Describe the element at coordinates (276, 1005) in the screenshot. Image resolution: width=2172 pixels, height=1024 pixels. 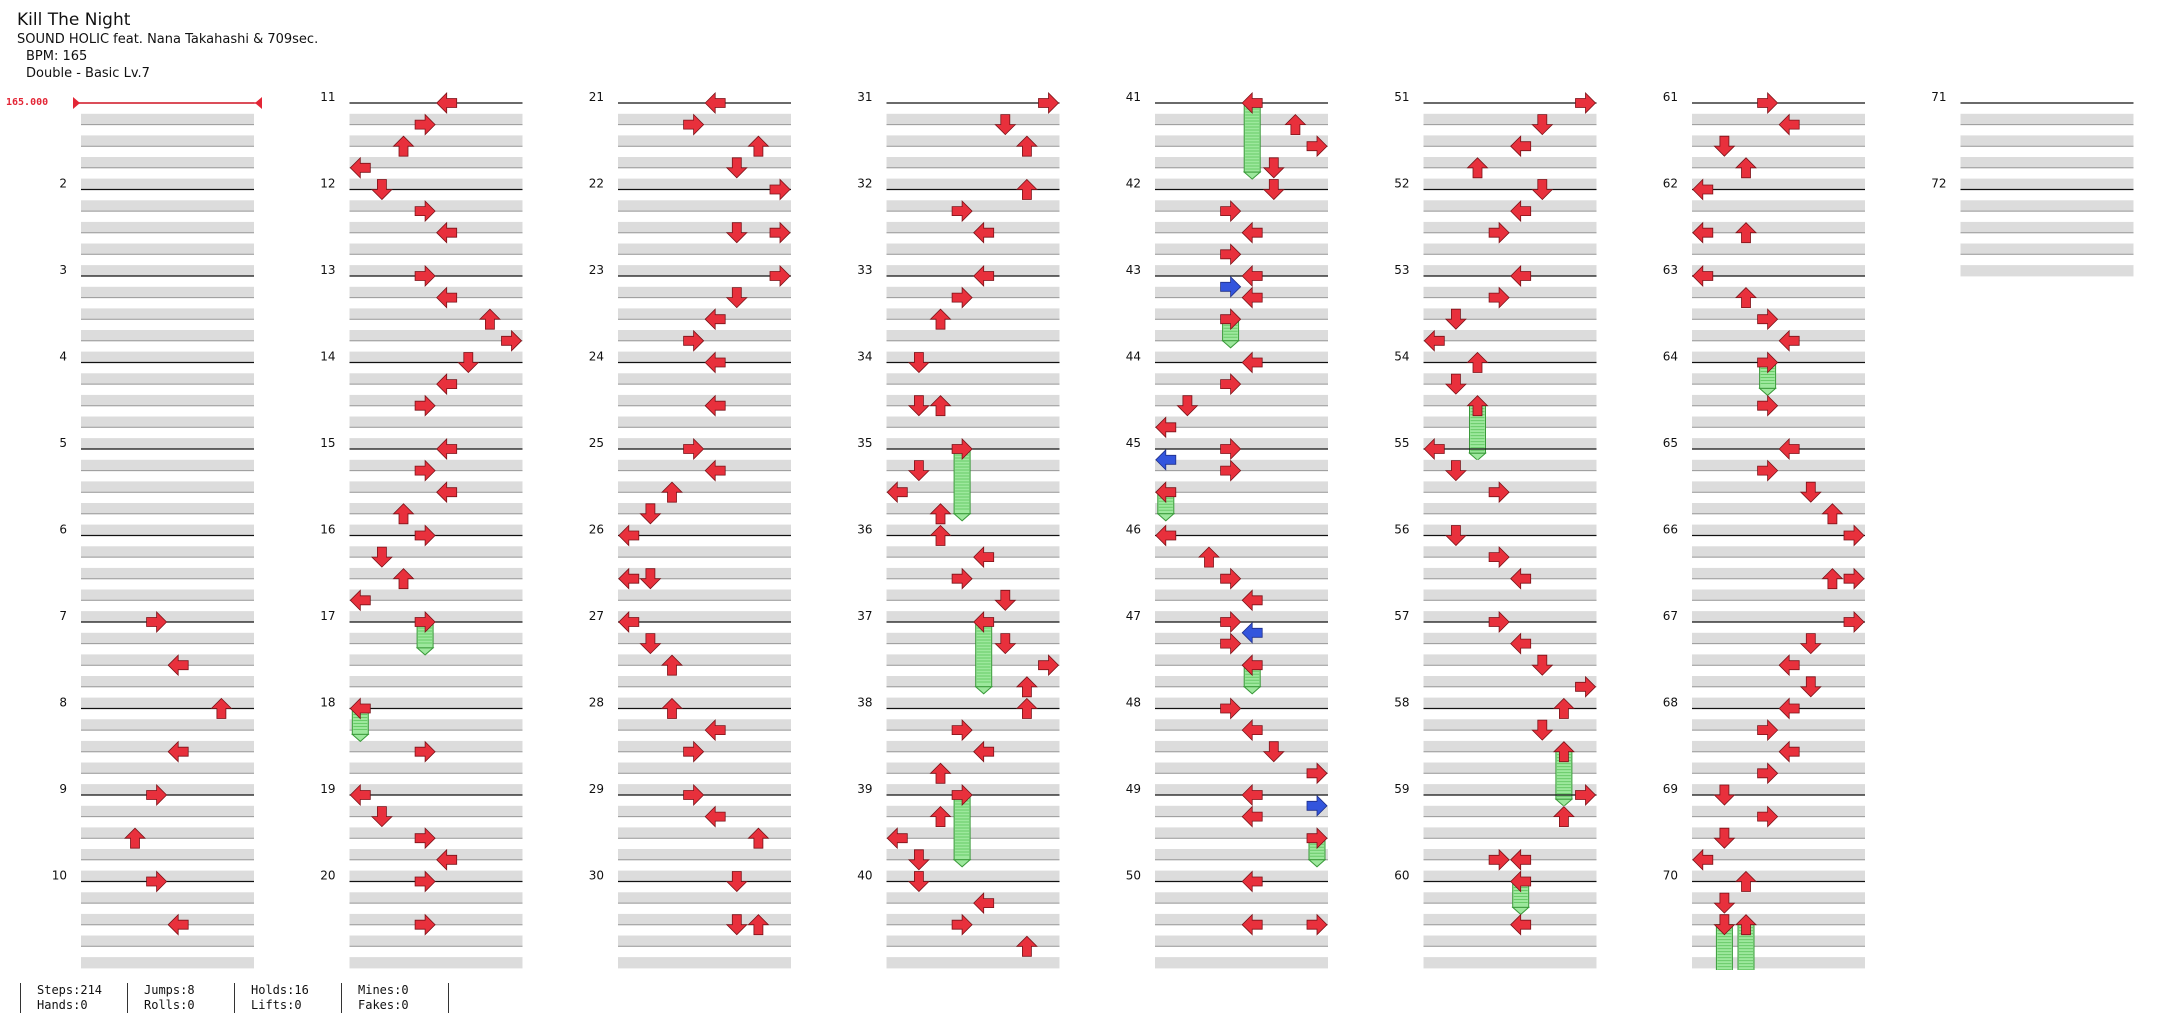
I see `stat-lifts: Lifts:0` at that location.